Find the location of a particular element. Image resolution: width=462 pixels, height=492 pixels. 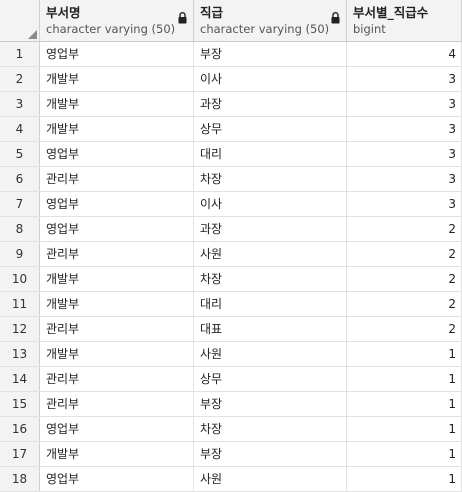

table-row: 18 영업부 사원 1 is located at coordinates (231, 479).